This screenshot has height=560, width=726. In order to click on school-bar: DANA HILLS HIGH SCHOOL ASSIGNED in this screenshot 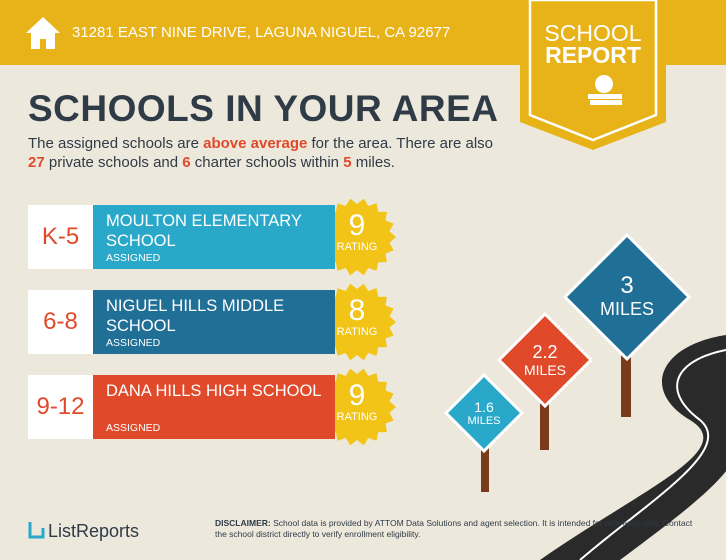, I will do `click(214, 407)`.